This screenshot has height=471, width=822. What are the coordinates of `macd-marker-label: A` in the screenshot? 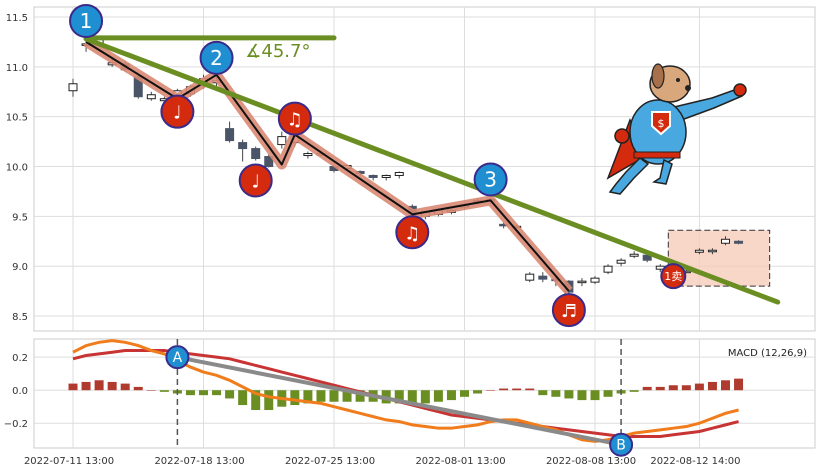 It's located at (178, 358).